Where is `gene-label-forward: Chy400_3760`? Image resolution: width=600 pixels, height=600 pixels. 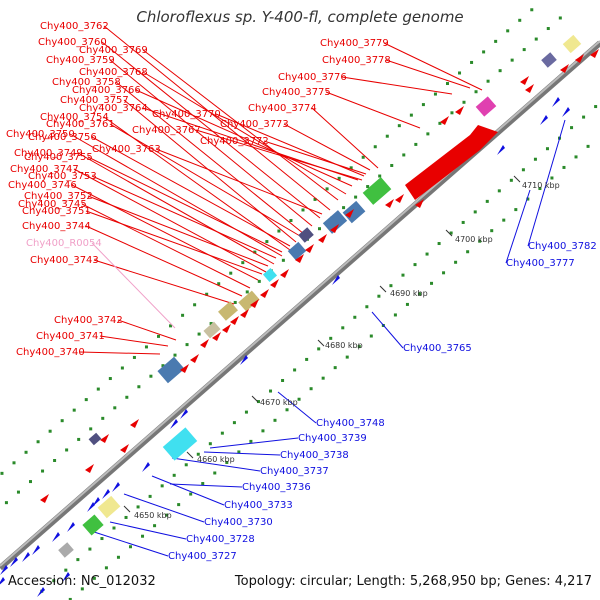
gene-label-forward: Chy400_3760 is located at coordinates (72, 42).